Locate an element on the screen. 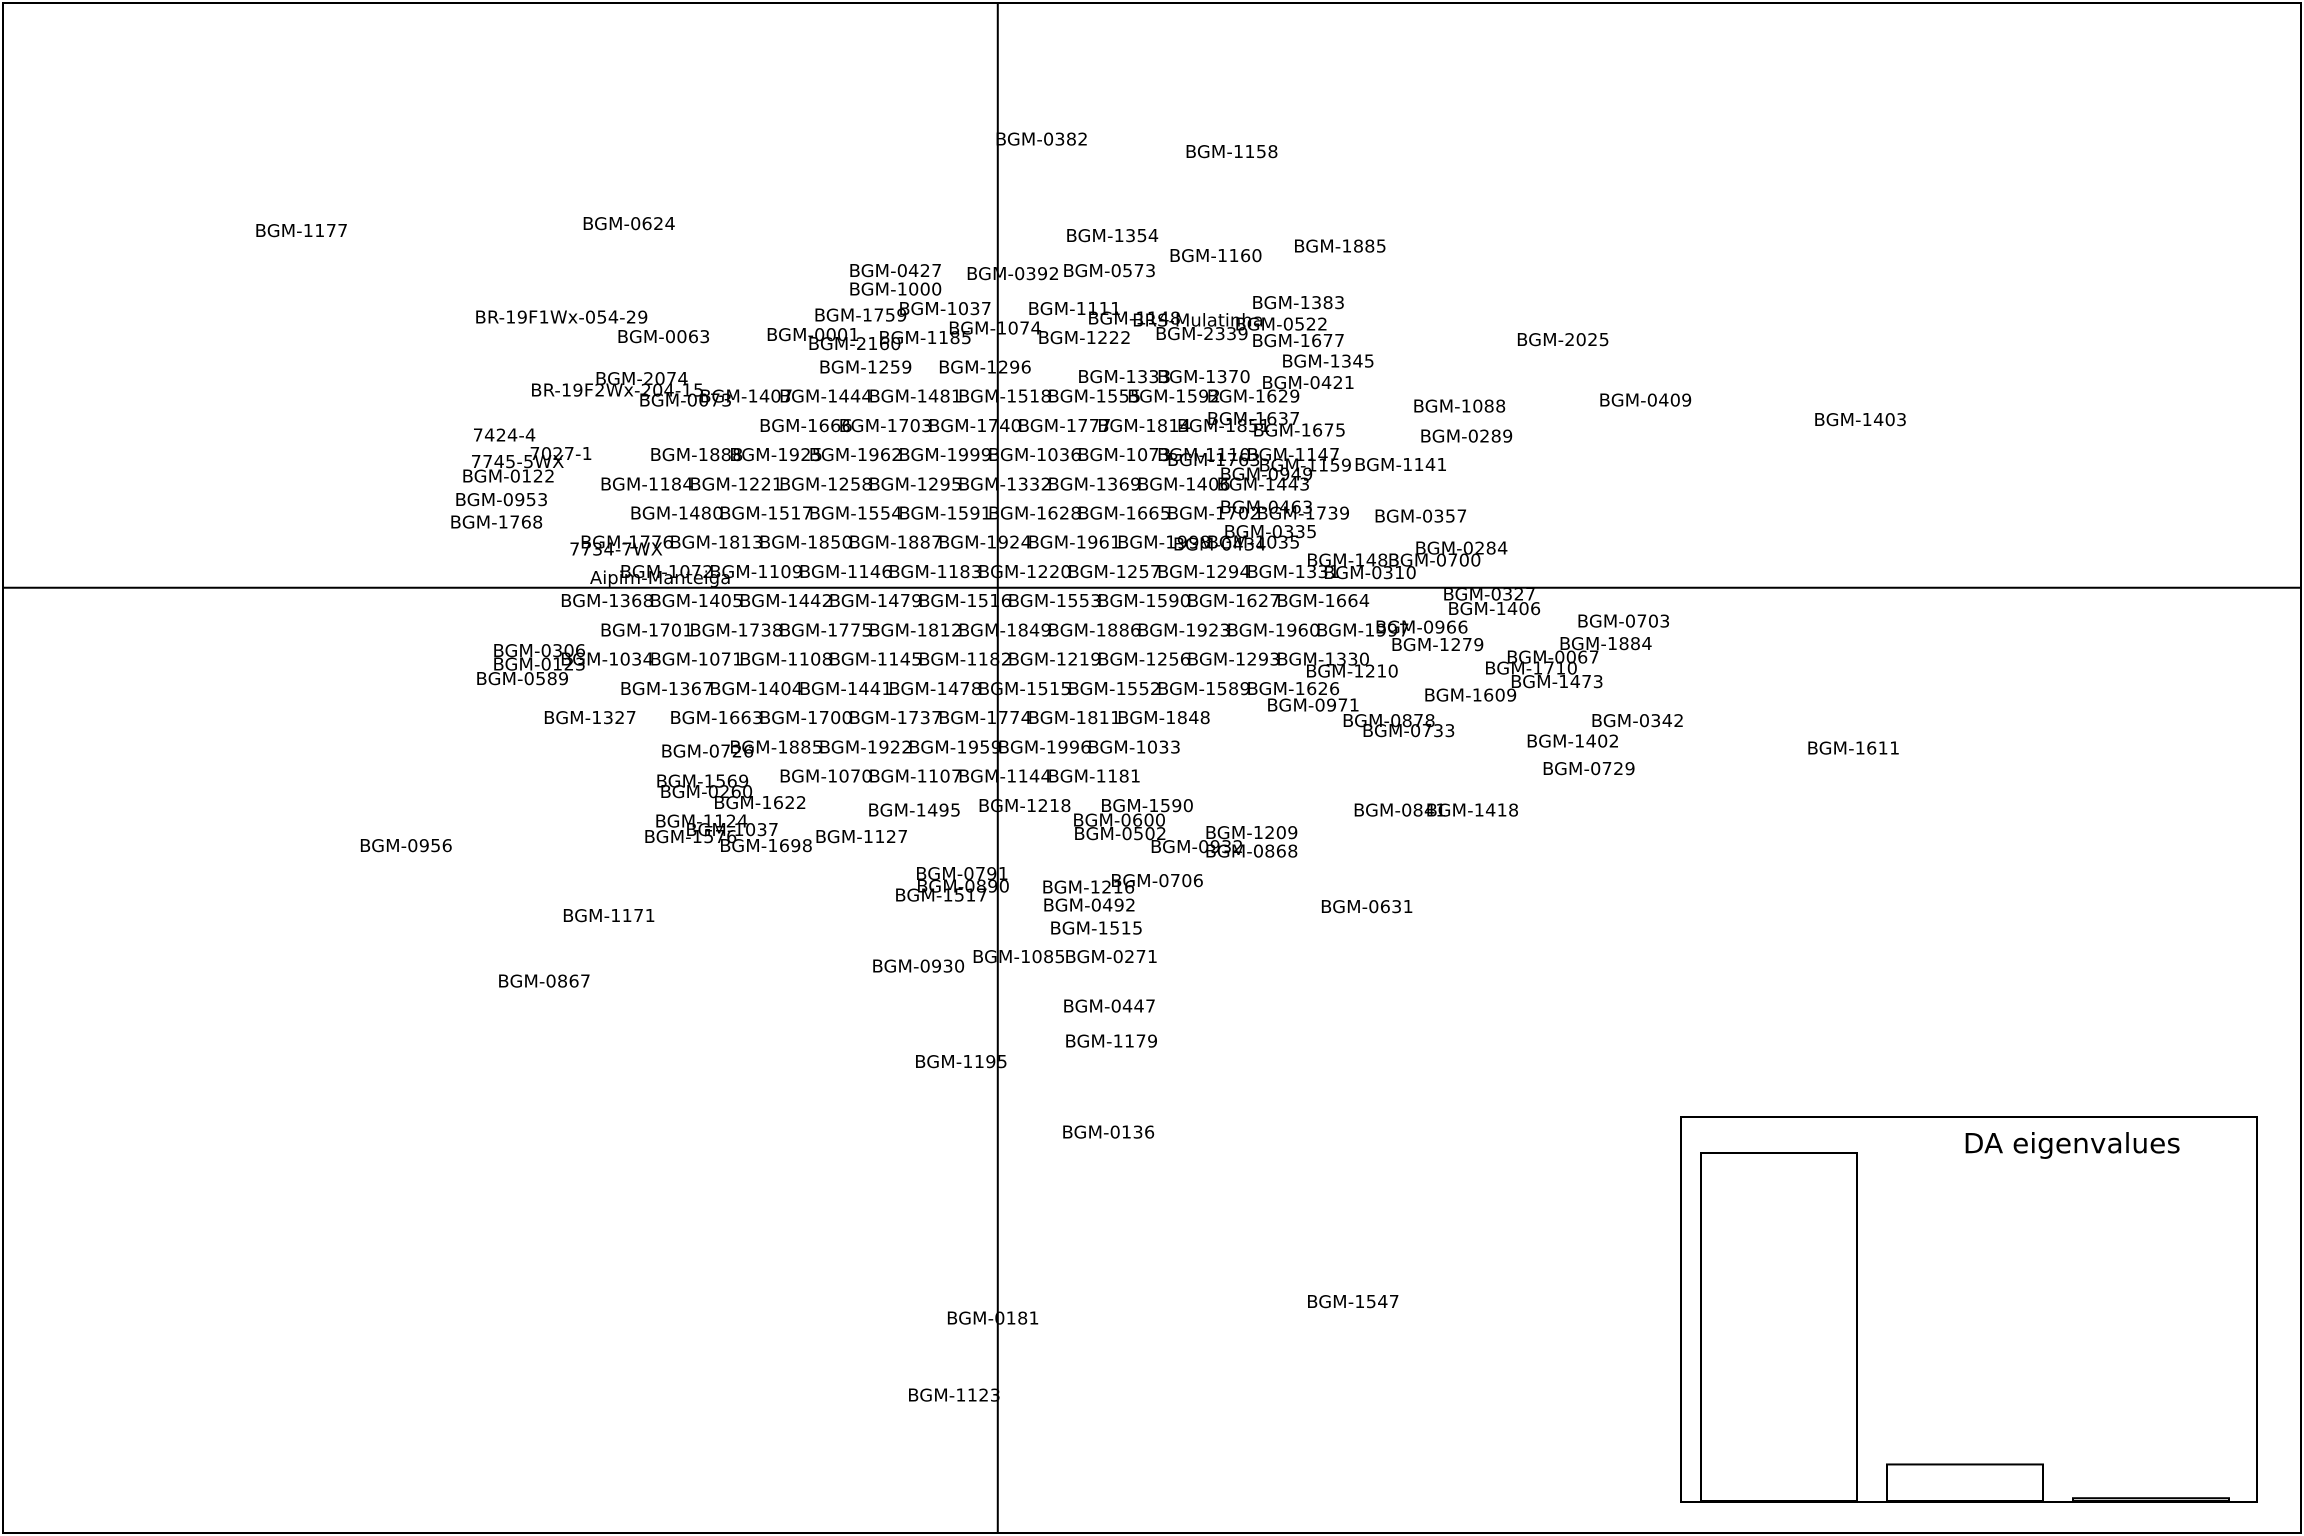  point-label: BGM-1884 is located at coordinates (1606, 644).